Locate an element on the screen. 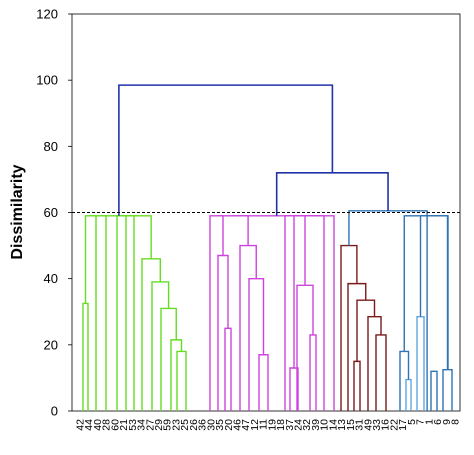 The width and height of the screenshot is (474, 455). leaf-label: 28 is located at coordinates (107, 425).